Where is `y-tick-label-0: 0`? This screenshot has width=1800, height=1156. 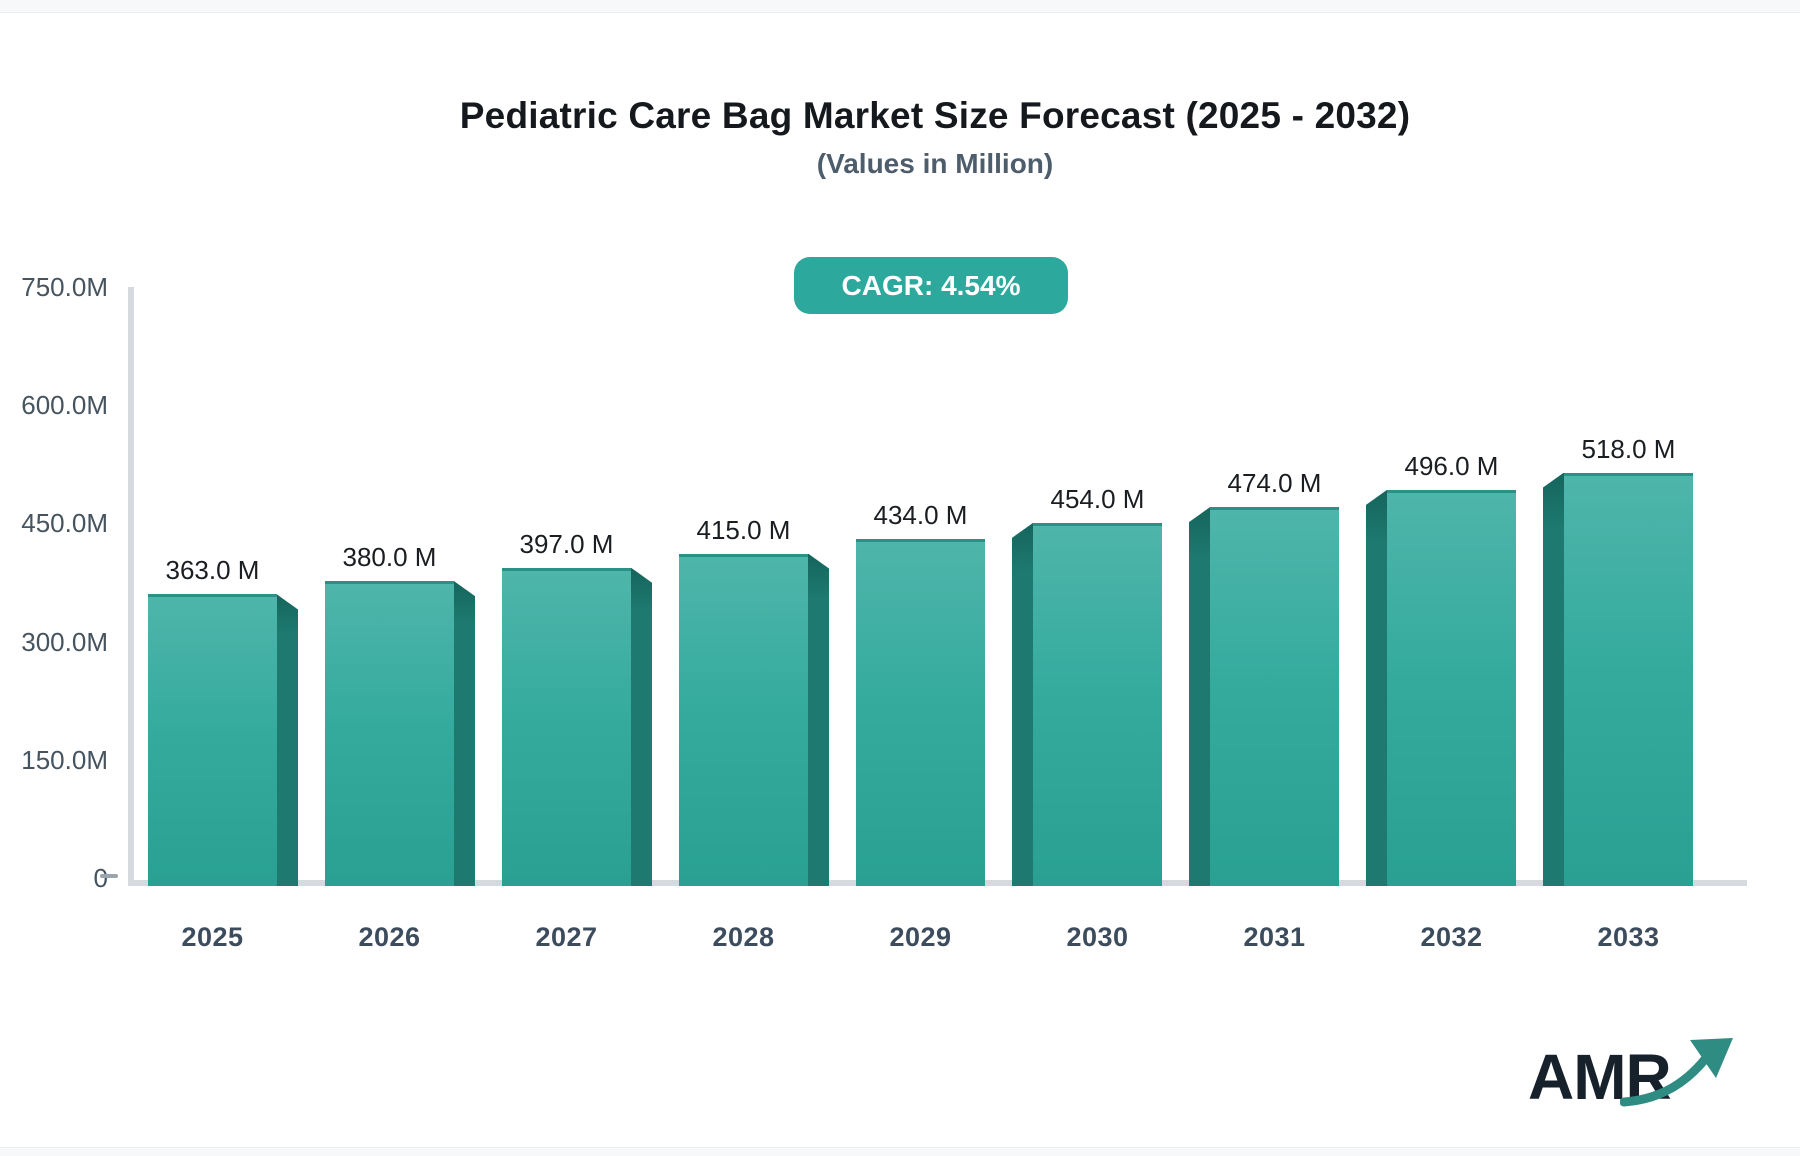 y-tick-label-0: 0 is located at coordinates (100, 878).